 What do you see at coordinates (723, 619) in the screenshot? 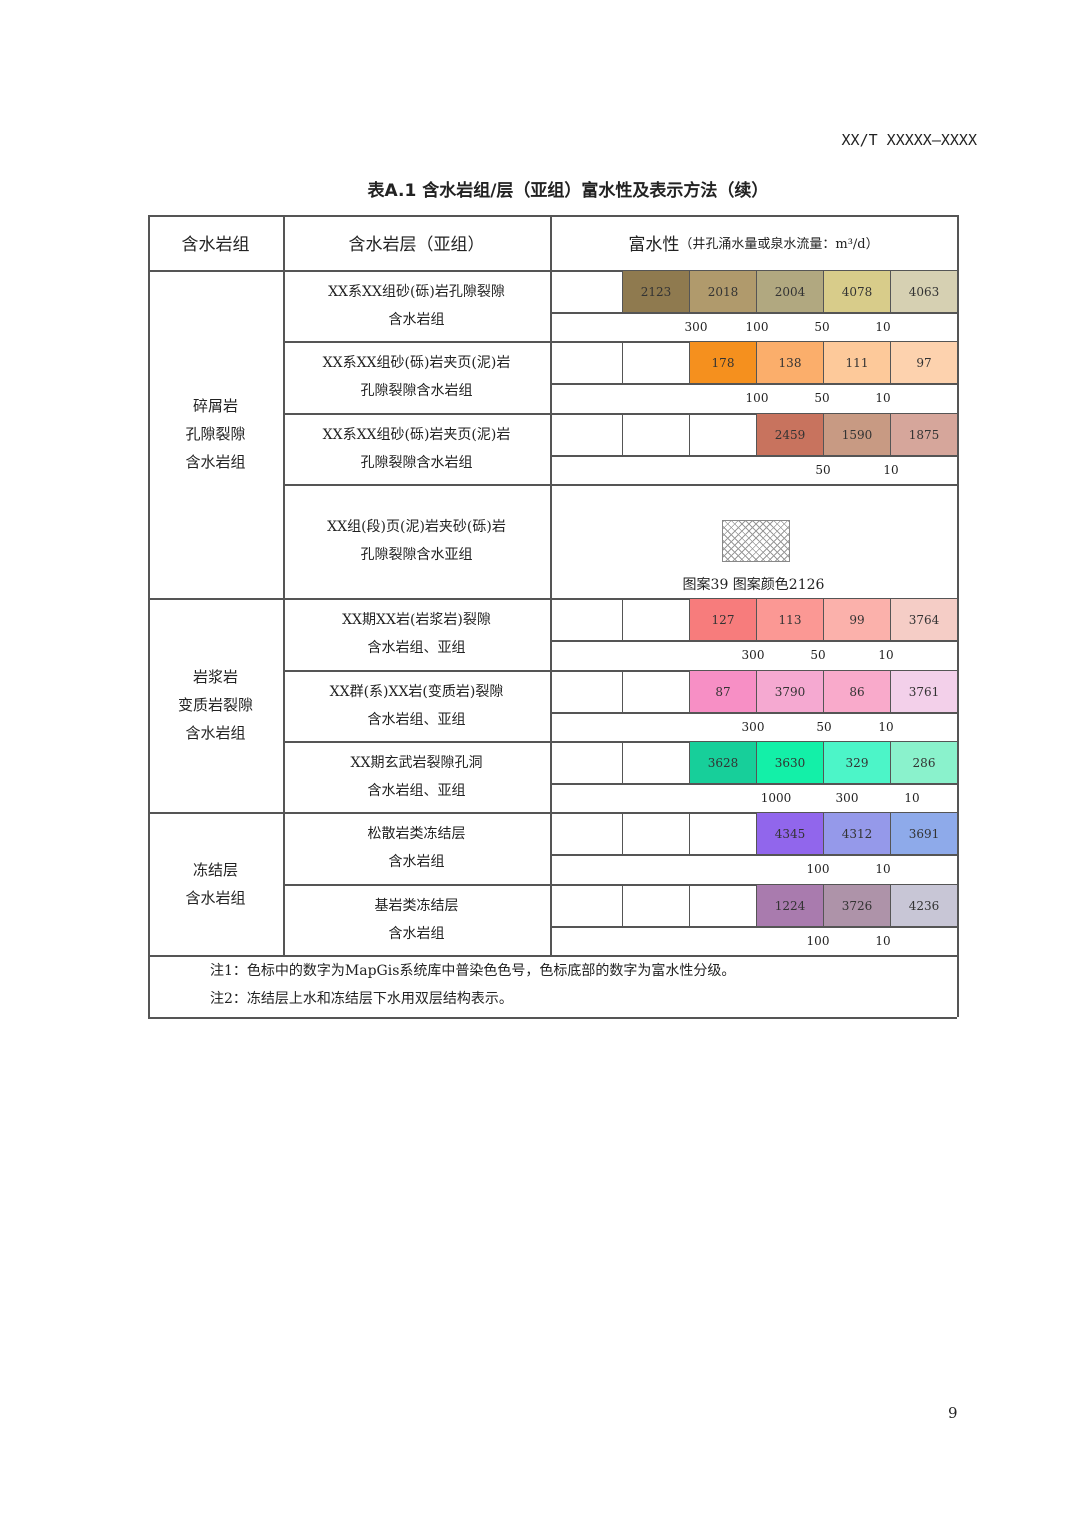
I see `color-swatch: 127` at bounding box center [723, 619].